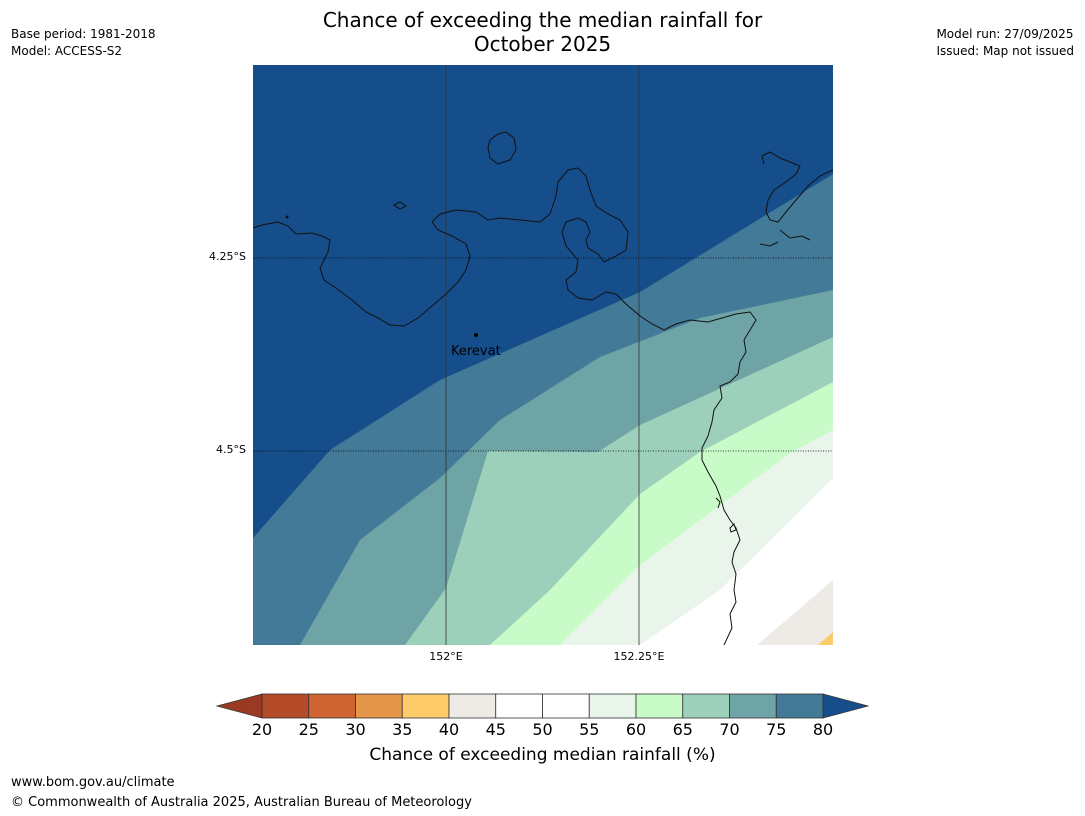  I want to click on lat-label-4-25: 4.25°S, so click(227, 256).